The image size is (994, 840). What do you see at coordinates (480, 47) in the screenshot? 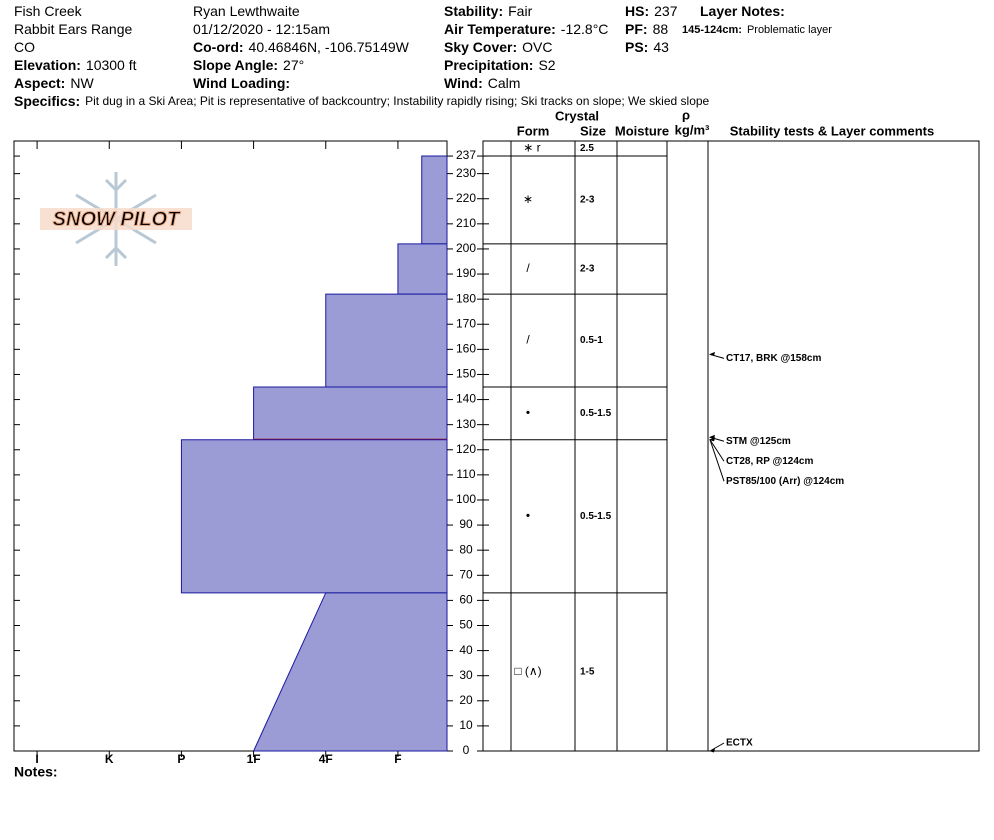
I see `field-label: Sky Cover:` at bounding box center [480, 47].